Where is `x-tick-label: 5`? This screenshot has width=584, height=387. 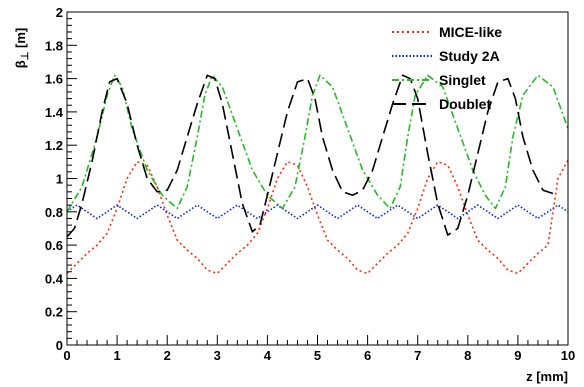 x-tick-label: 5 is located at coordinates (317, 355).